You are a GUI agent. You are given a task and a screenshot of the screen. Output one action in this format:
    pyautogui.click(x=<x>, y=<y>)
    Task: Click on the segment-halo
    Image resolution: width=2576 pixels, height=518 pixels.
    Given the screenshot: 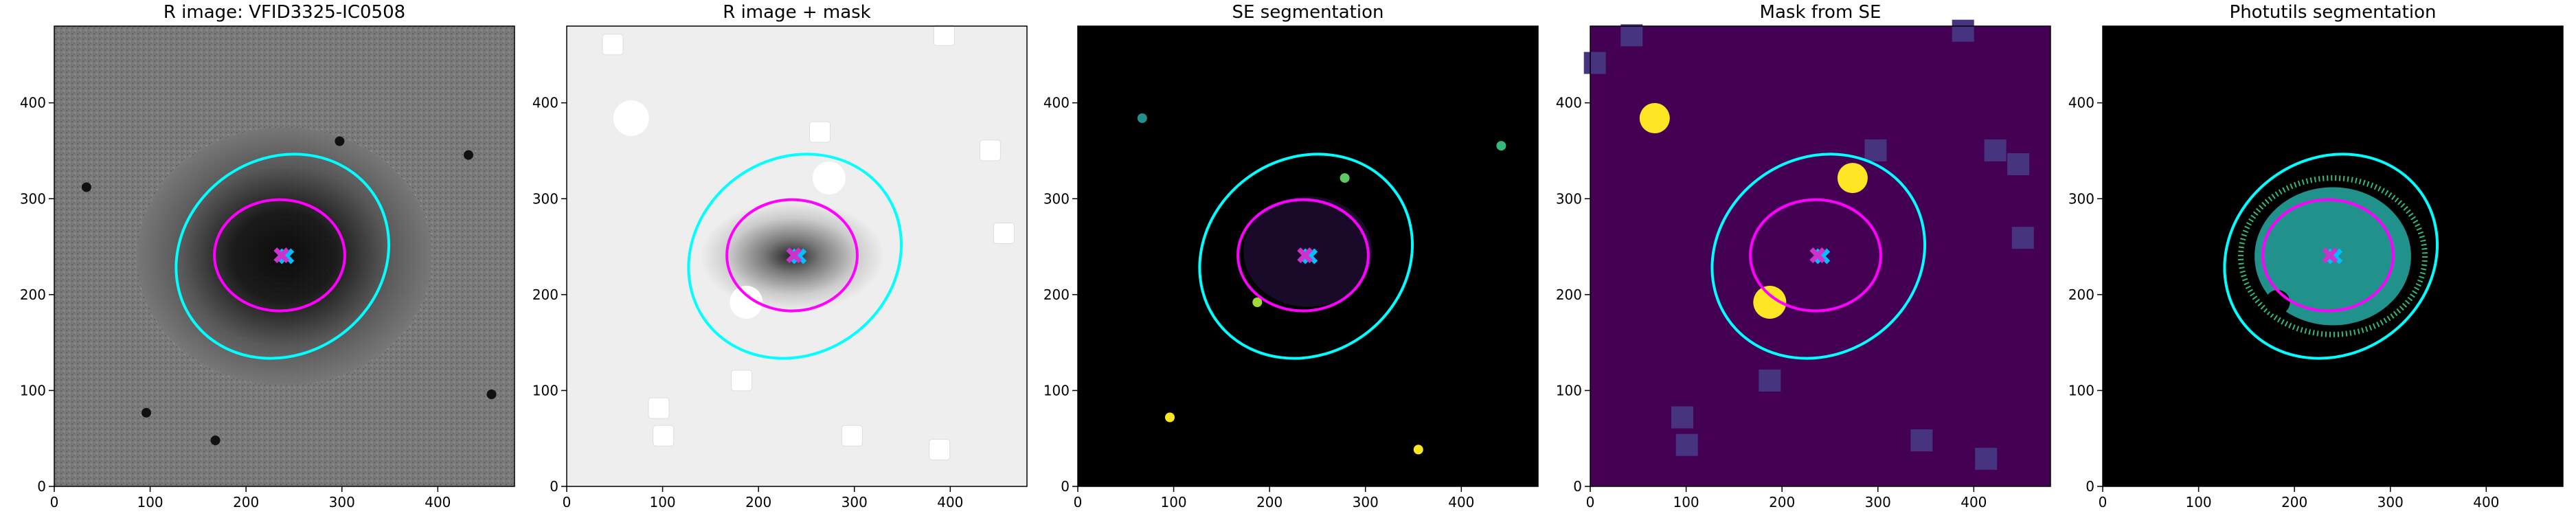 What is the action you would take?
    pyautogui.click(x=2333, y=256)
    